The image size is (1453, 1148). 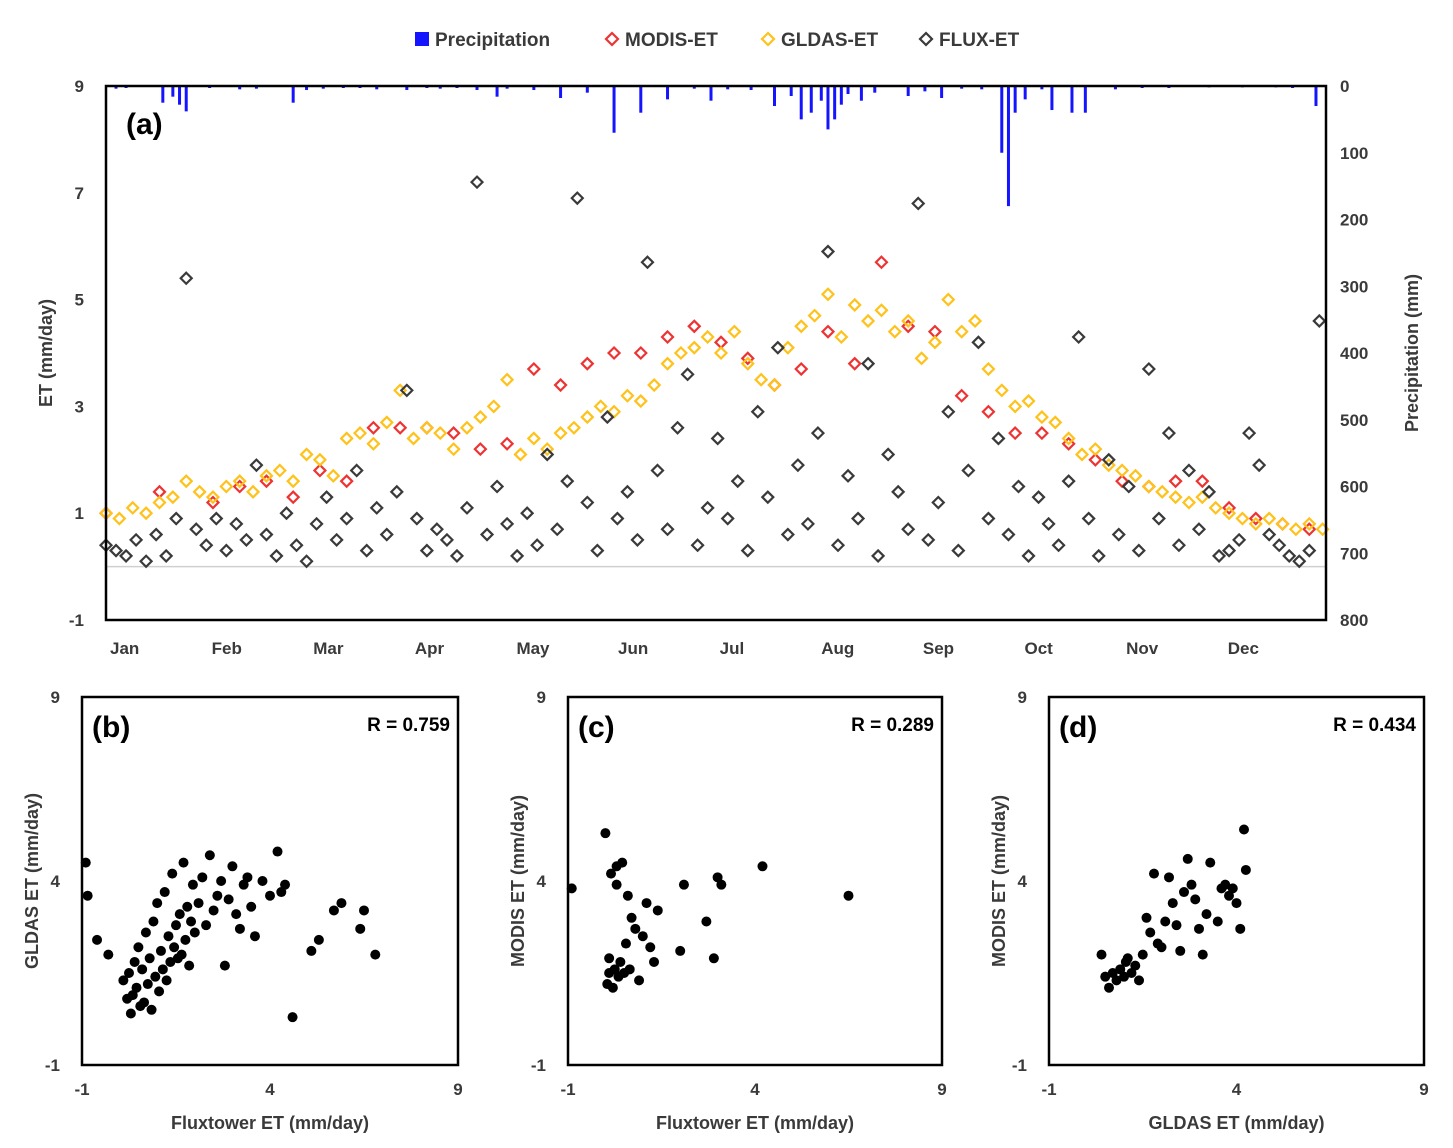 What do you see at coordinates (1237, 1089) in the screenshot?
I see `x-tick-label: 4` at bounding box center [1237, 1089].